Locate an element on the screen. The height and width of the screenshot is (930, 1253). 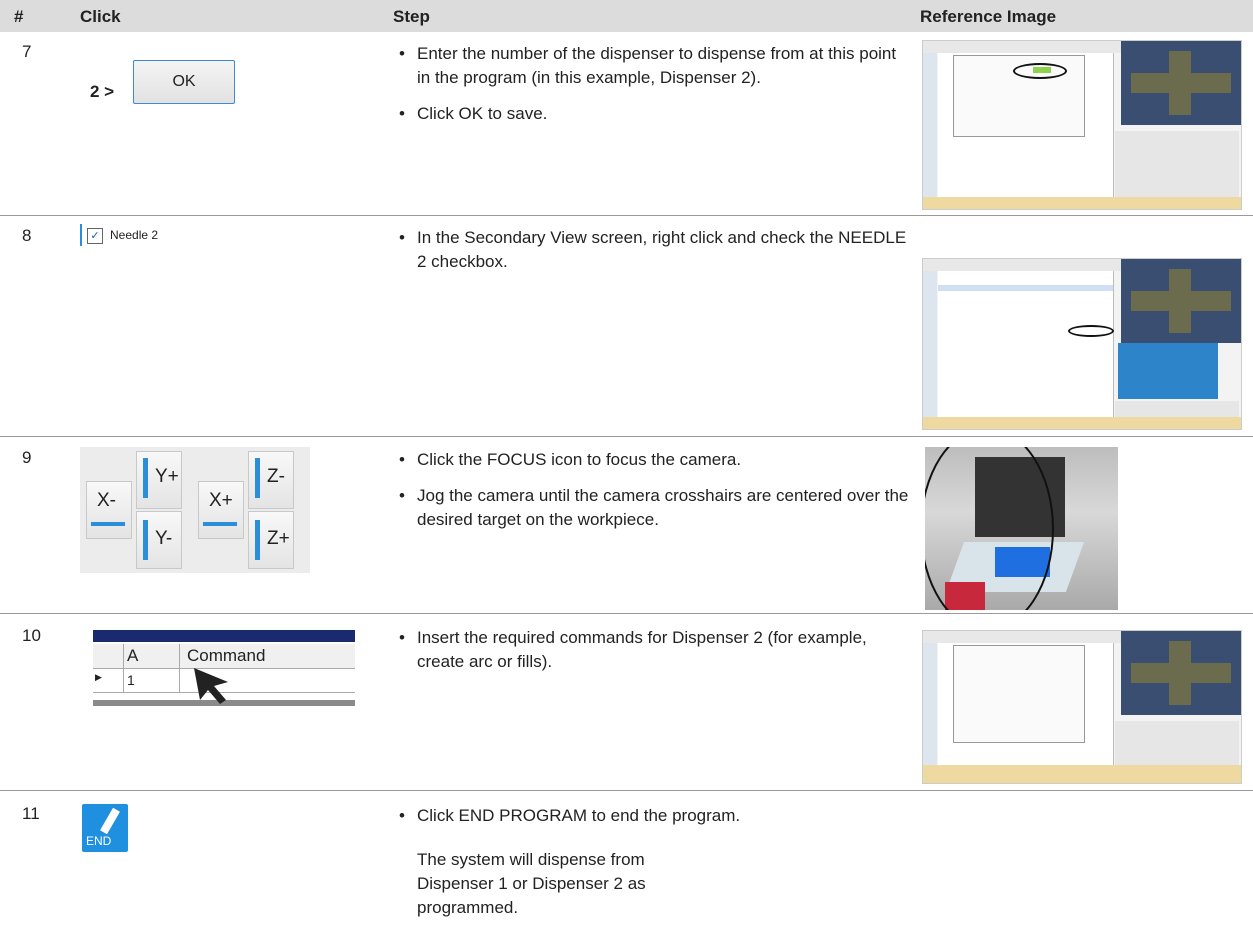
jog-button: Y- is located at coordinates (159, 540).